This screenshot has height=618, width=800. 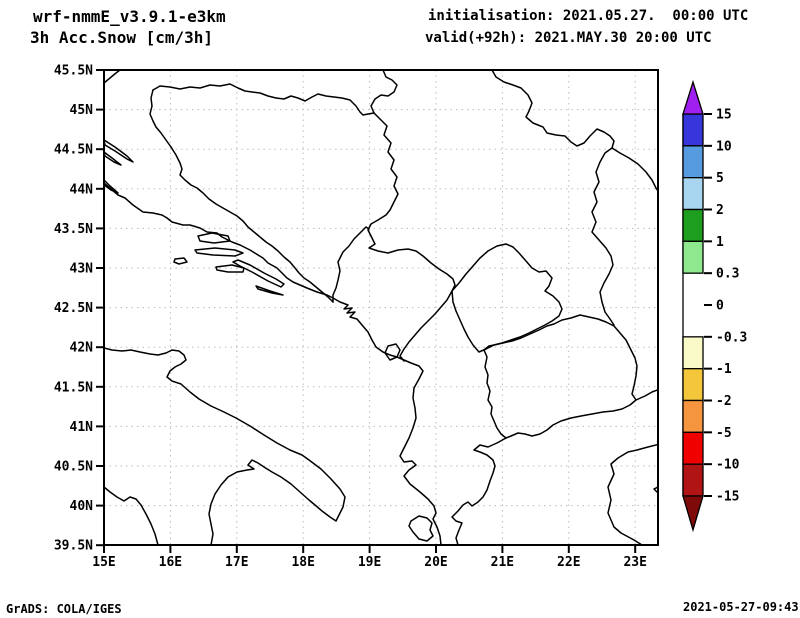 I want to click on map-path-island-hvar, so click(x=219, y=252).